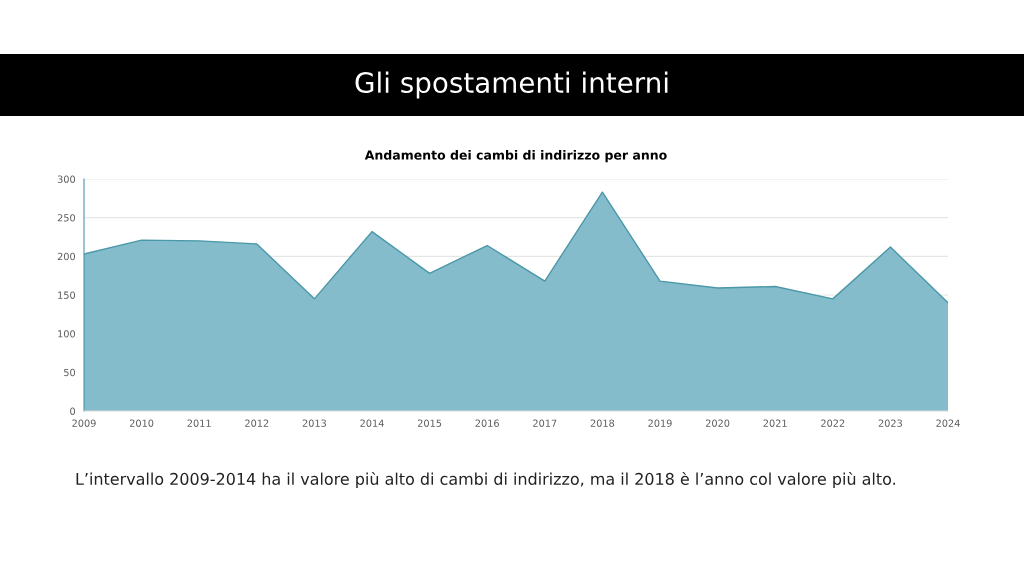 This screenshot has width=1024, height=576. Describe the element at coordinates (67, 334) in the screenshot. I see `y-tick-label: 100` at that location.